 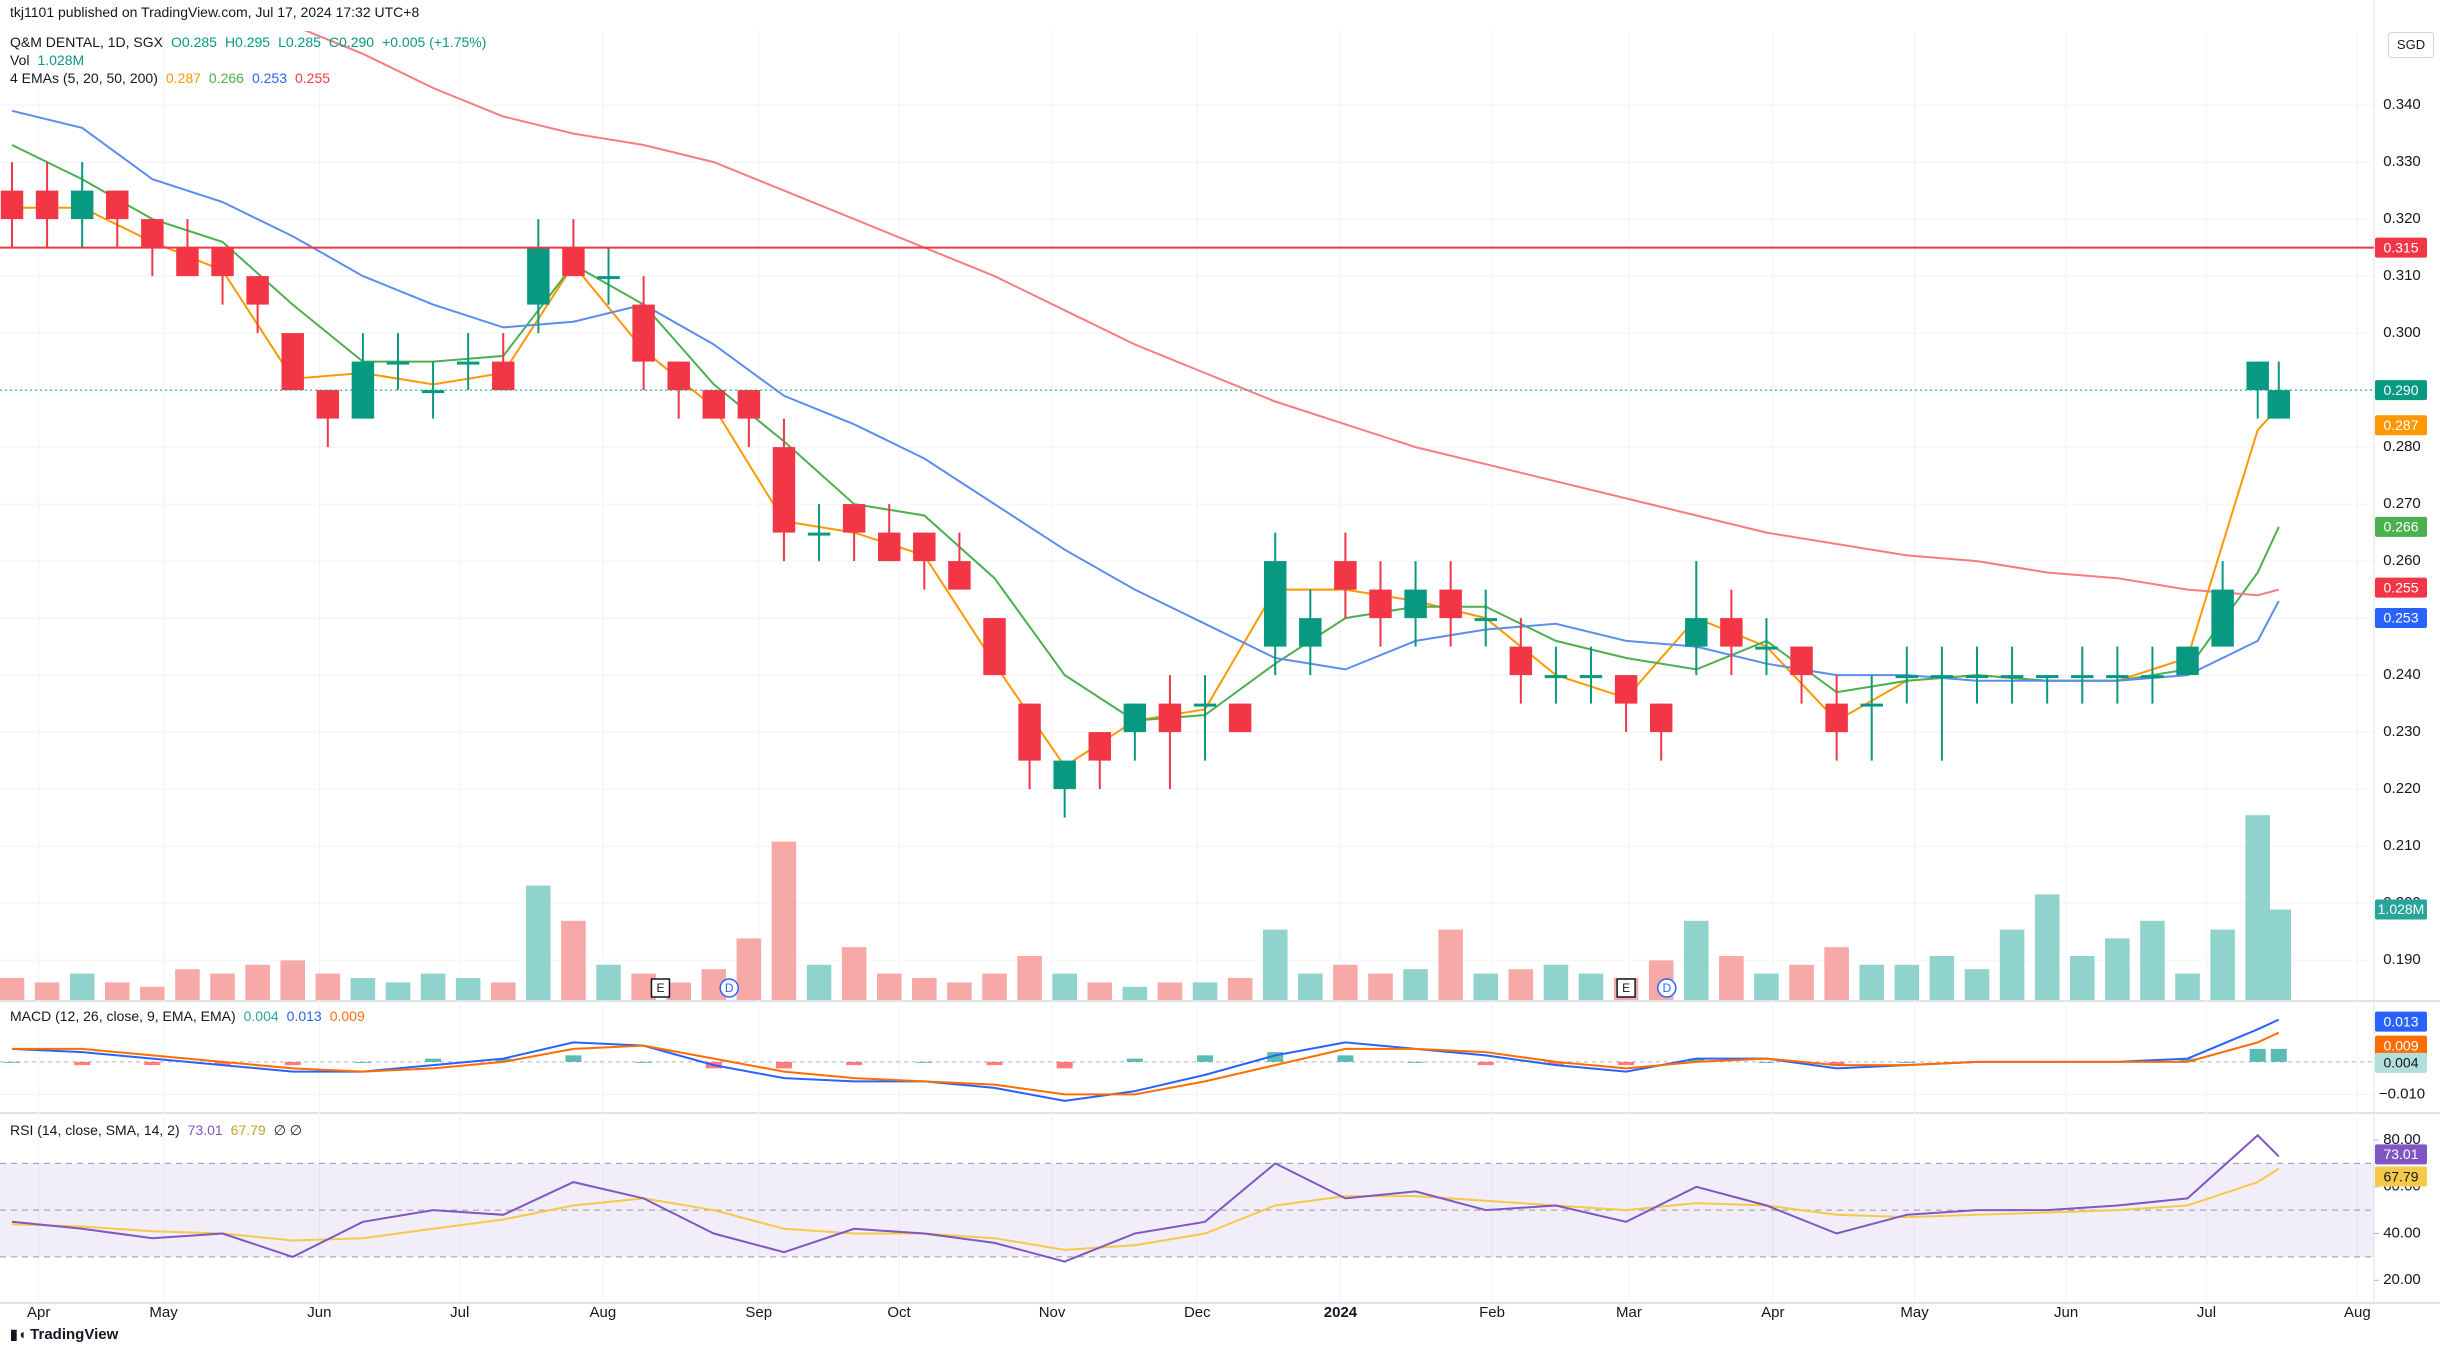 I want to click on y-tick-label: 0.300, so click(x=2402, y=332).